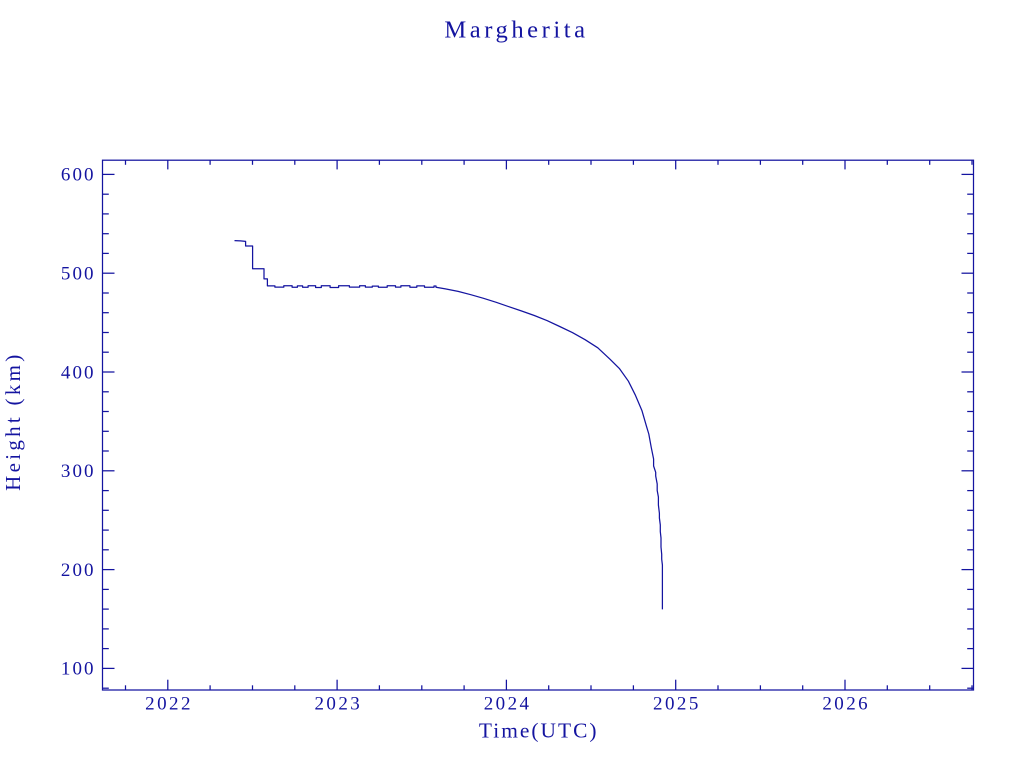 The width and height of the screenshot is (1024, 768). I want to click on svg-text: Time(UTC), so click(538, 730).